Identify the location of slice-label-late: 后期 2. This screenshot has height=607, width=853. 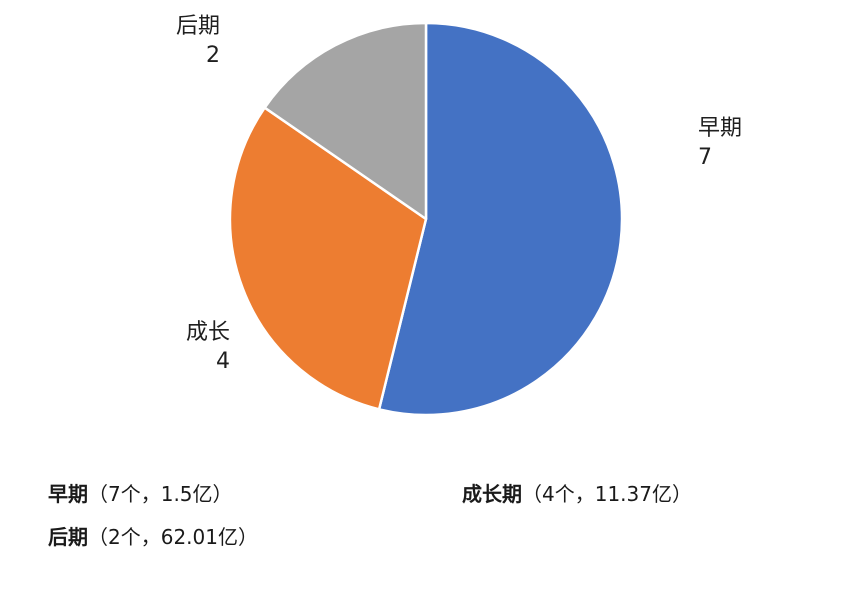
(180, 41).